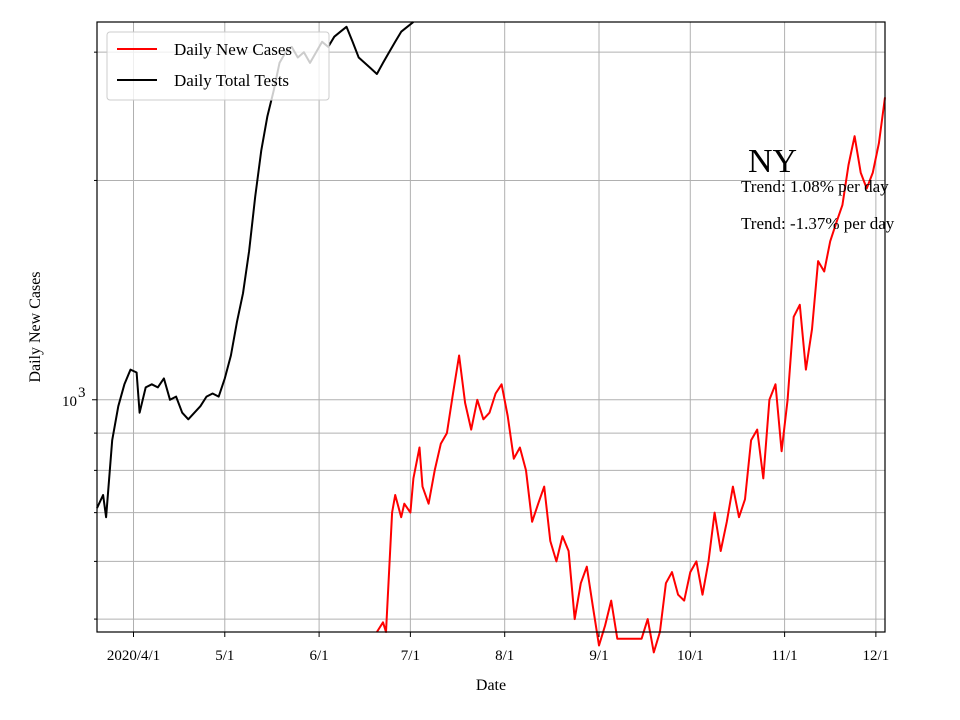 The image size is (960, 720). Describe the element at coordinates (79, 335) in the screenshot. I see `y-axis-ticks: 103` at that location.